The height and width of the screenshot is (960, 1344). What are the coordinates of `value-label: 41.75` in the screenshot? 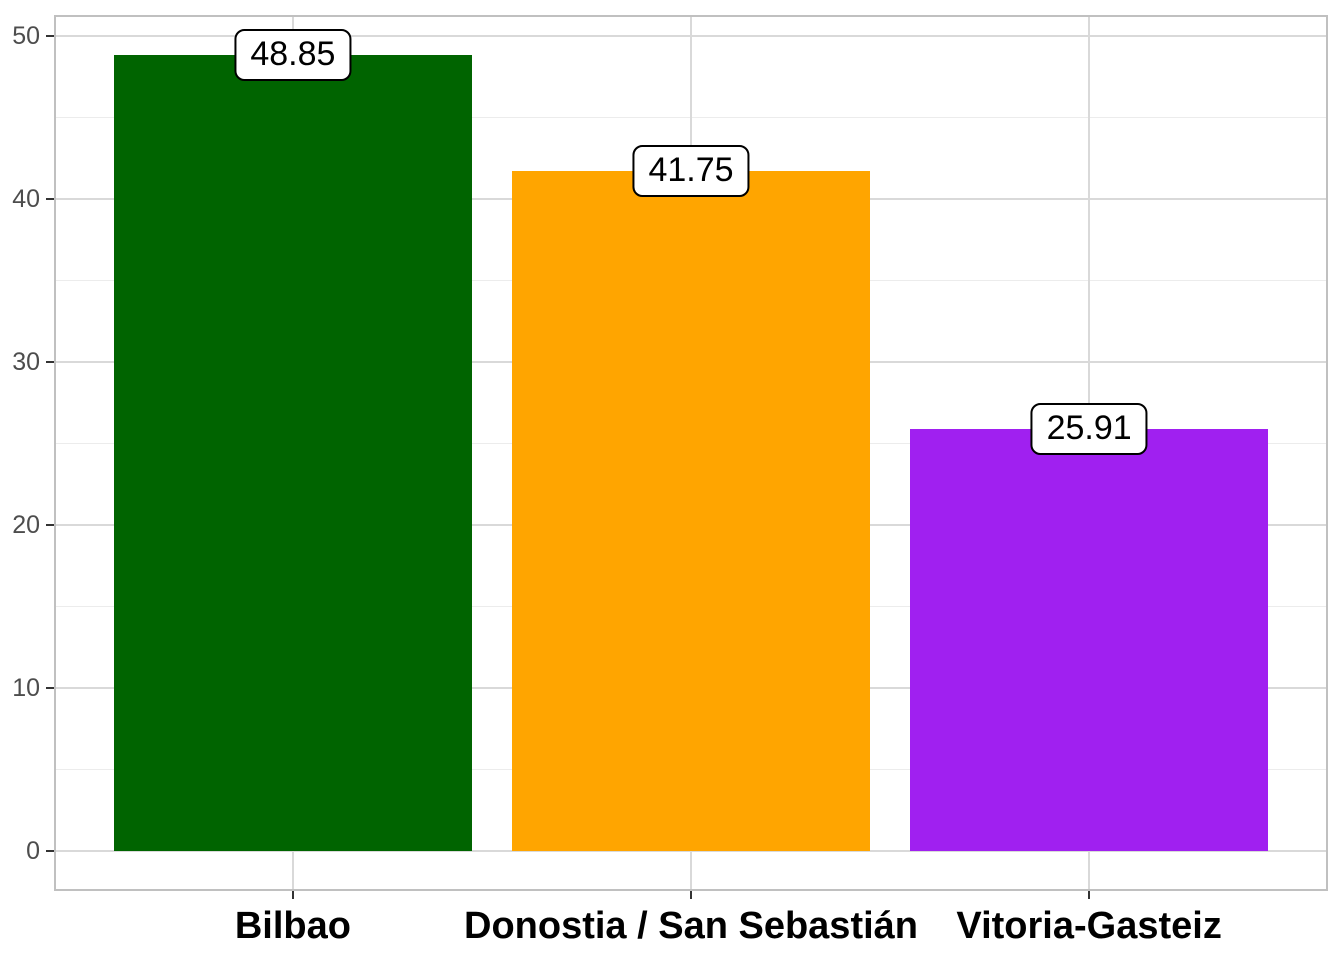 It's located at (691, 170).